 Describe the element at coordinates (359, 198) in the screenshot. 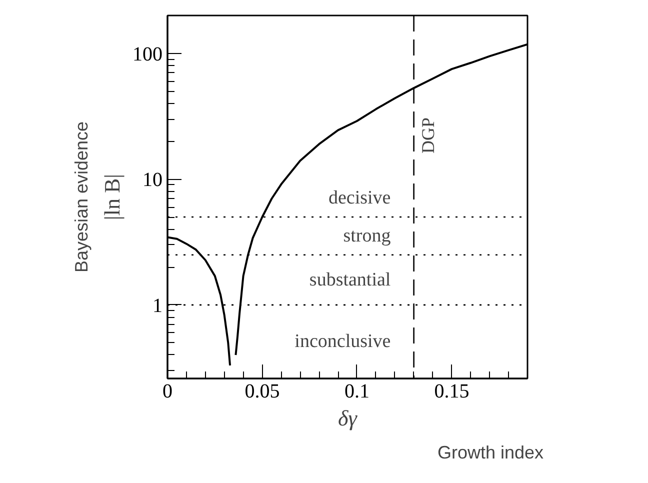

I see `annotation: decisive` at that location.